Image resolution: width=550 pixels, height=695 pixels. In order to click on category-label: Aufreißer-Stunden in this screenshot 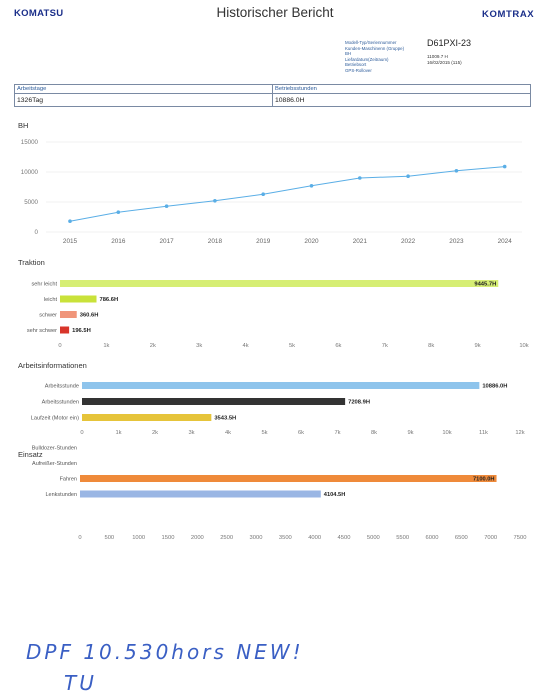, I will do `click(54, 464)`.